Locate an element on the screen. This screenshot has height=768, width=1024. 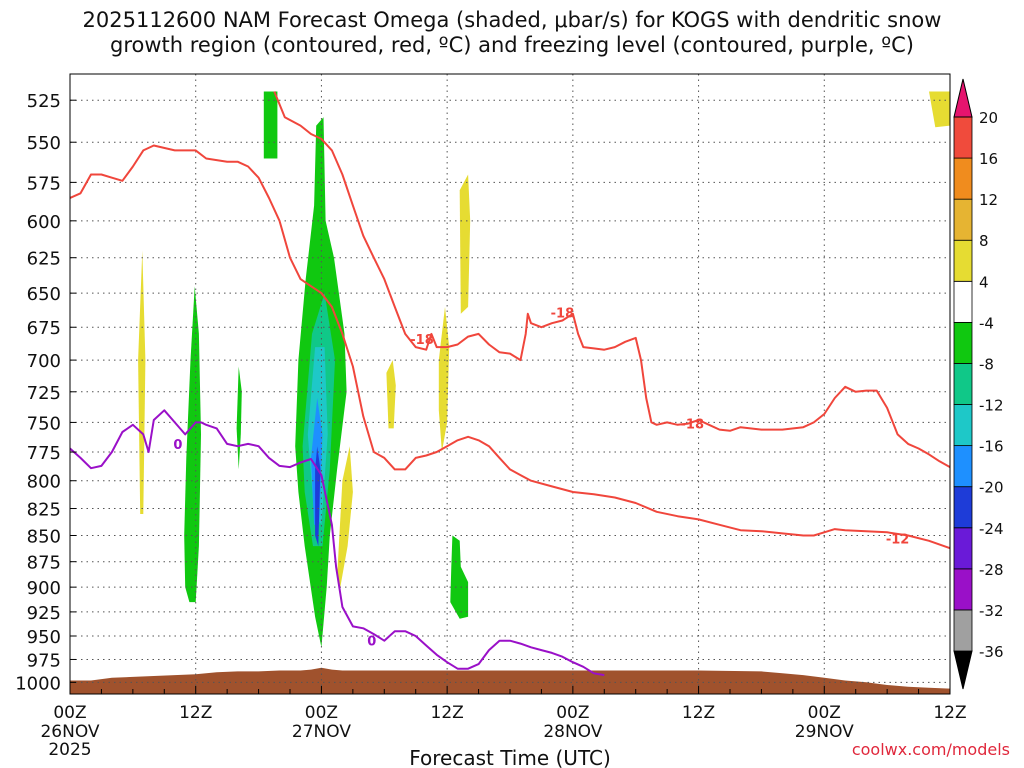
x-tick-date-label: 26NOV is located at coordinates (69, 732).